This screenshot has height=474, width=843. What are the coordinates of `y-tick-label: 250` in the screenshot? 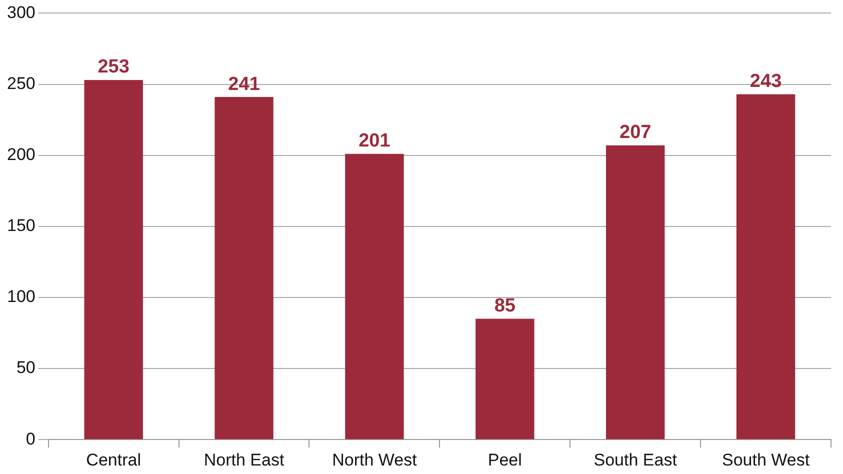 It's located at (21, 83).